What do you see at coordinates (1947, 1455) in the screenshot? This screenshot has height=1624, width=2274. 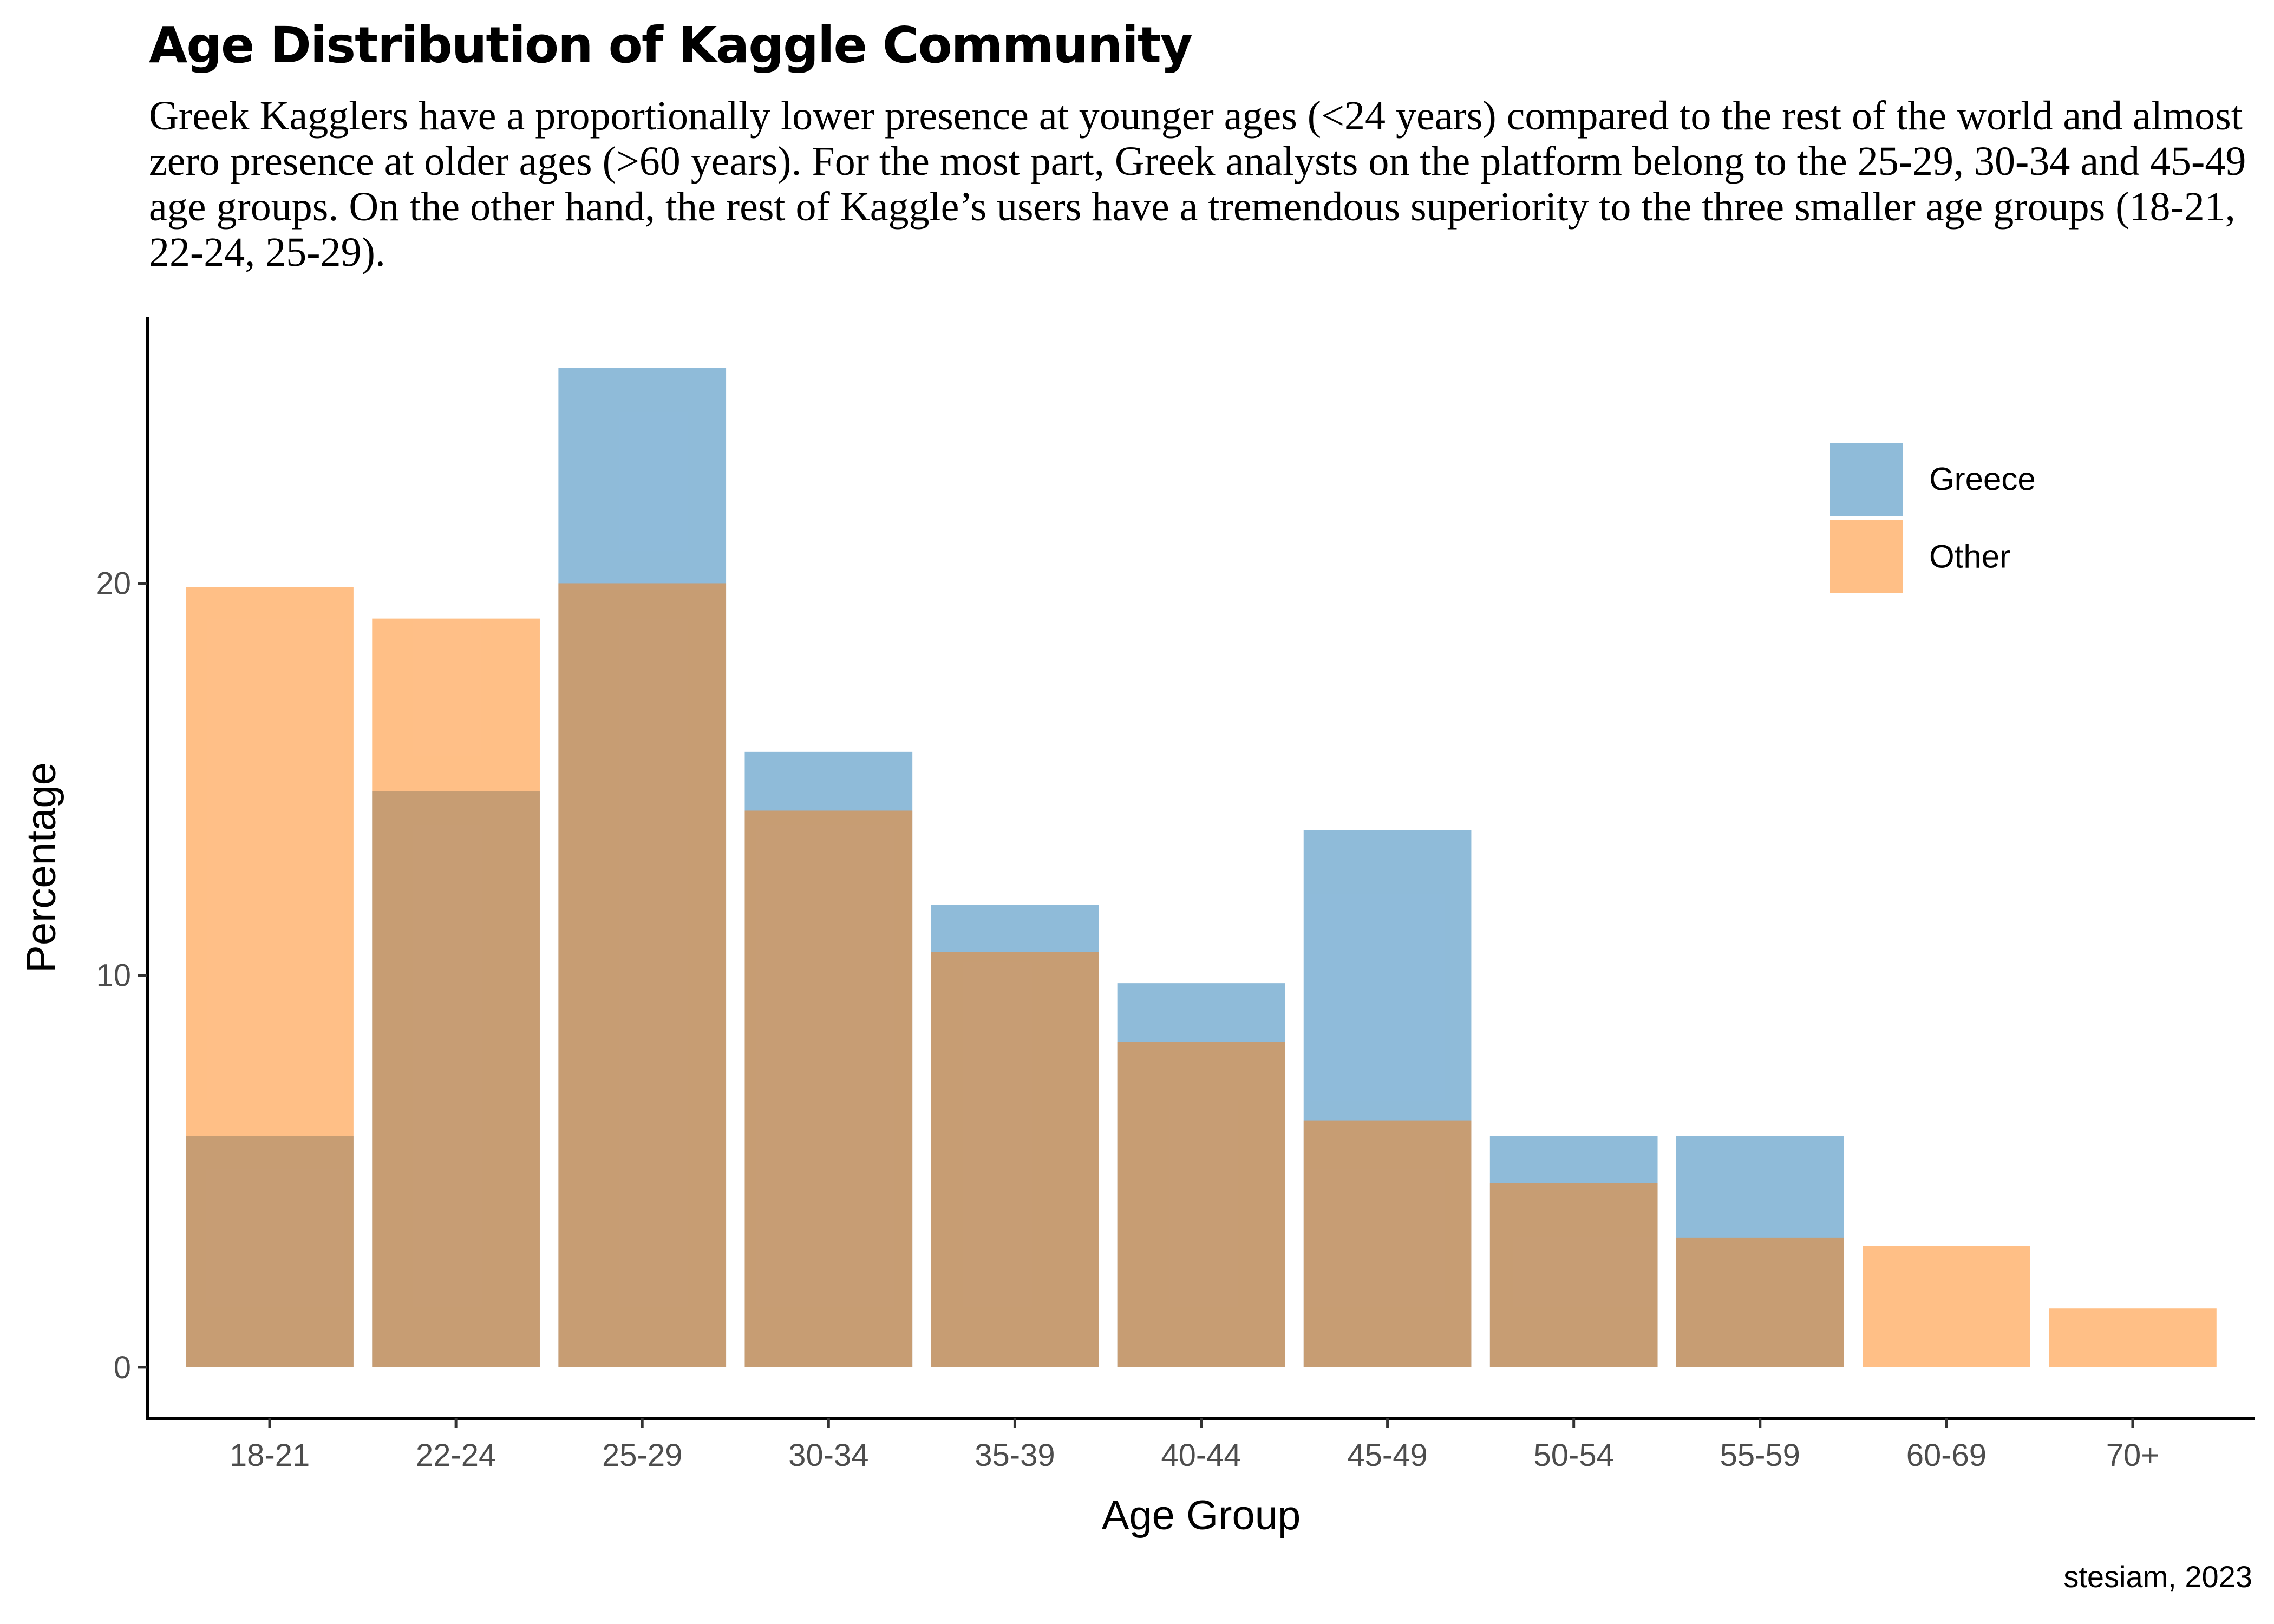 I see `x-tick-label: 60-69` at bounding box center [1947, 1455].